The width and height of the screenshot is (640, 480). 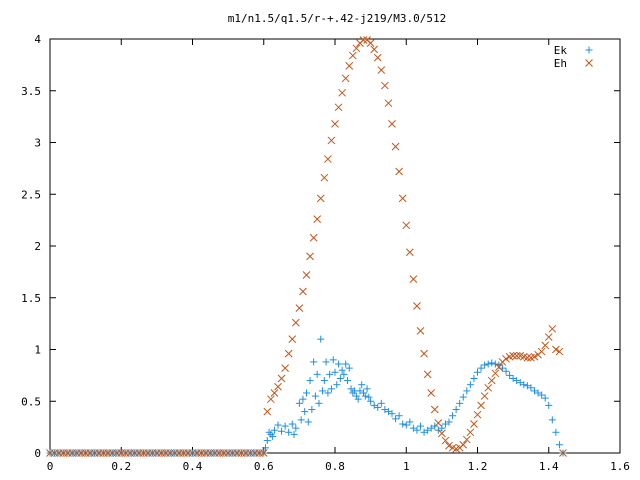 What do you see at coordinates (549, 466) in the screenshot?
I see `x-tick-label: 1.4` at bounding box center [549, 466].